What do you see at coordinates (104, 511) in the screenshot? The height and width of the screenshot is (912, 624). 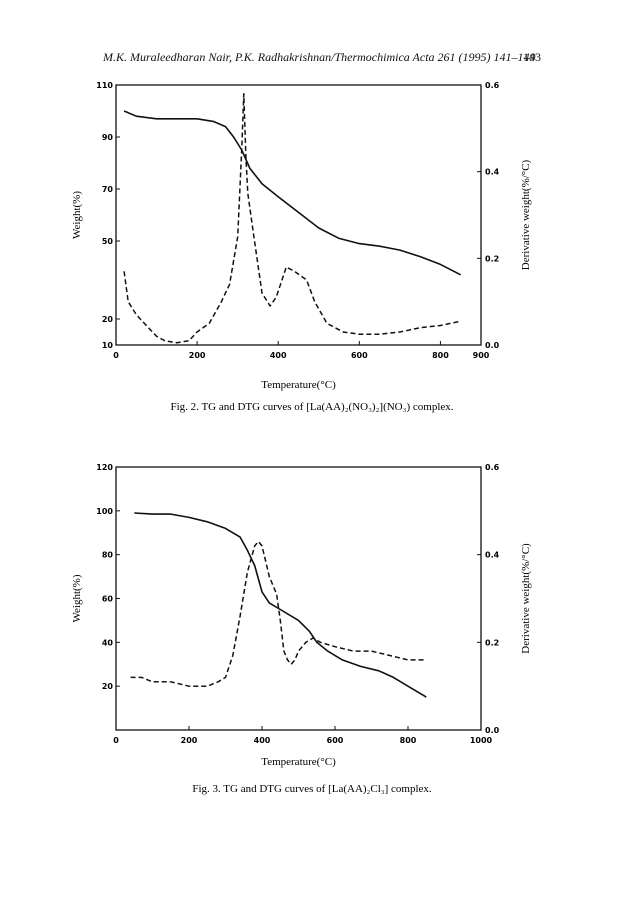 I see `y-tick-label: 100` at bounding box center [104, 511].